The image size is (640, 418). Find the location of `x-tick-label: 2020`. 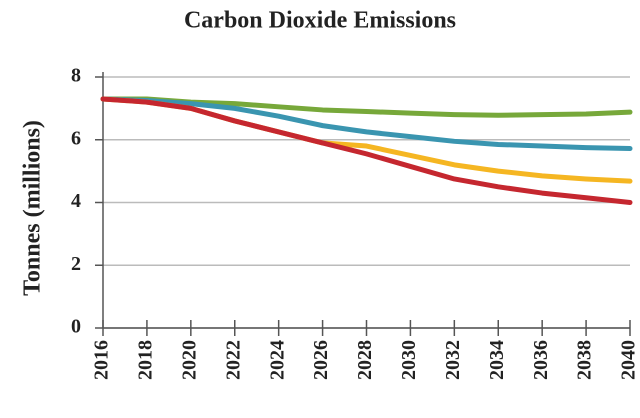

x-tick-label: 2020 is located at coordinates (189, 360).